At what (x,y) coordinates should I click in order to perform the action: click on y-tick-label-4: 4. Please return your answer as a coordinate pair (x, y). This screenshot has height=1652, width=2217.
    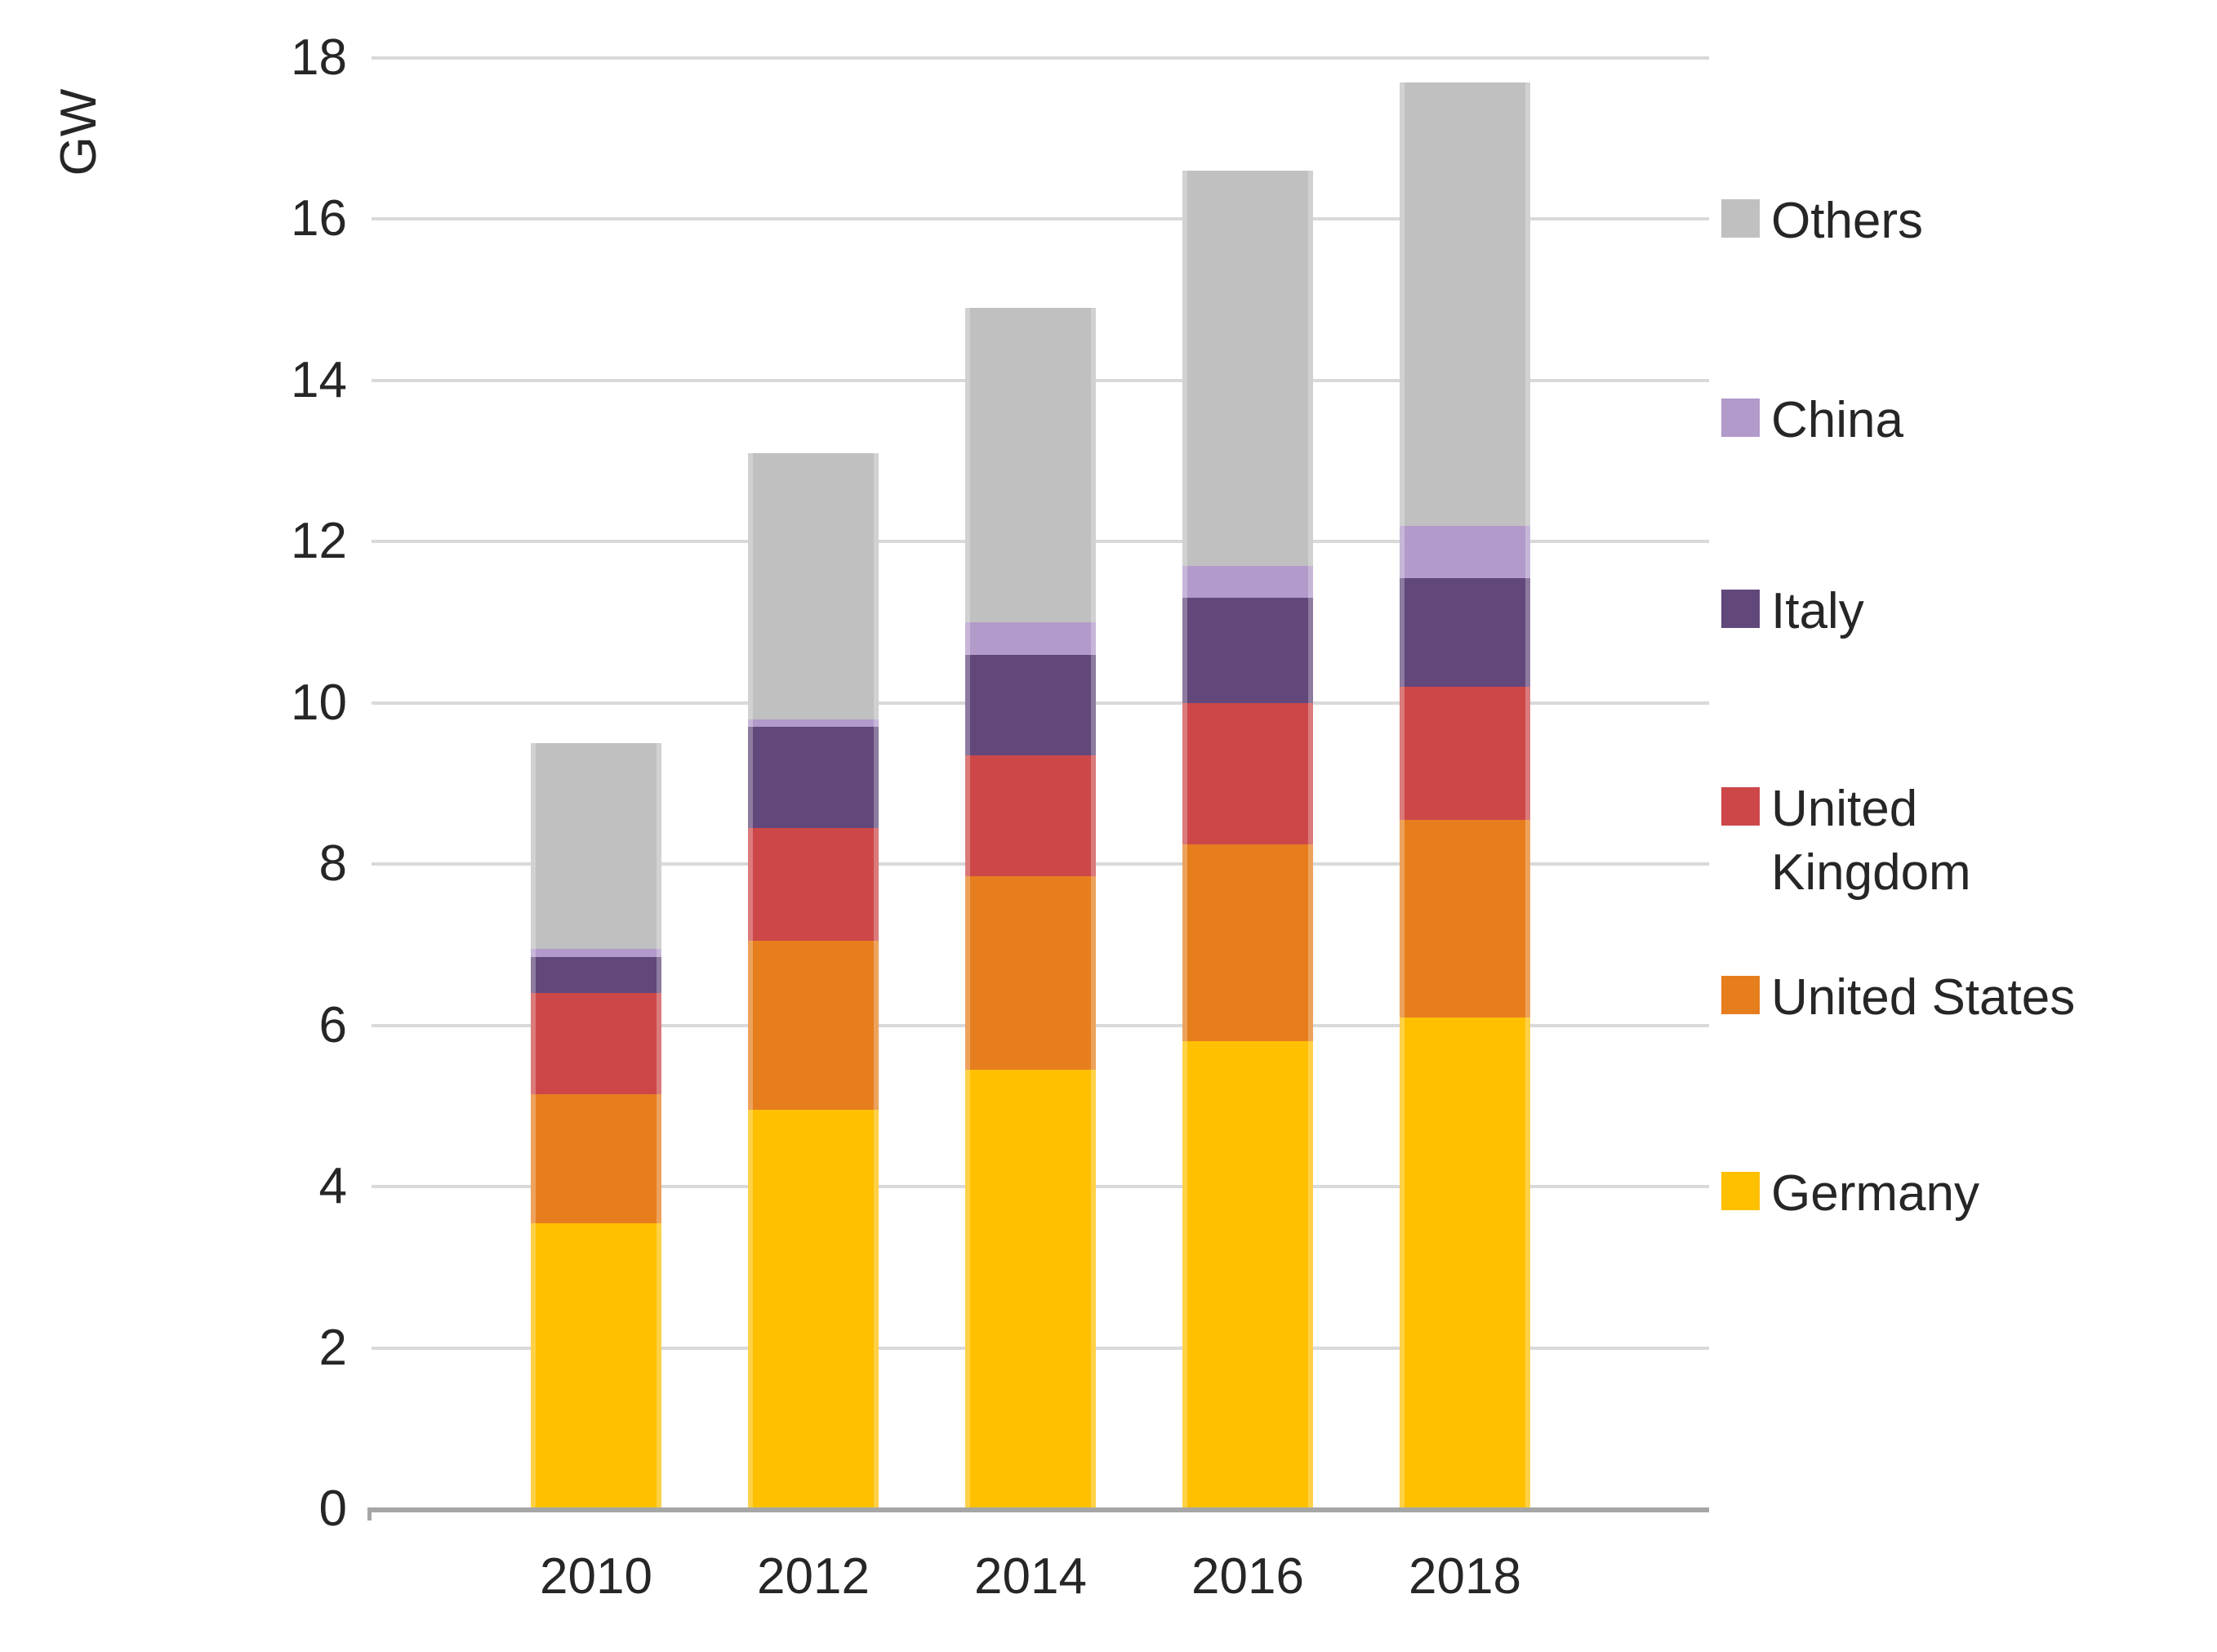
    Looking at the image, I should click on (332, 1186).